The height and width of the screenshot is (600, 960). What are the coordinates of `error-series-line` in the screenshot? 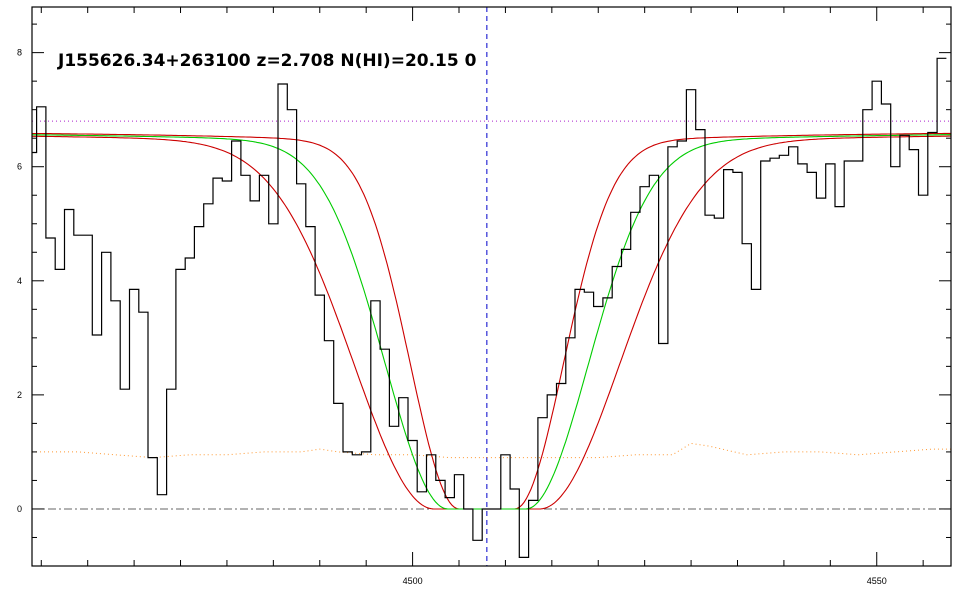 It's located at (491, 450).